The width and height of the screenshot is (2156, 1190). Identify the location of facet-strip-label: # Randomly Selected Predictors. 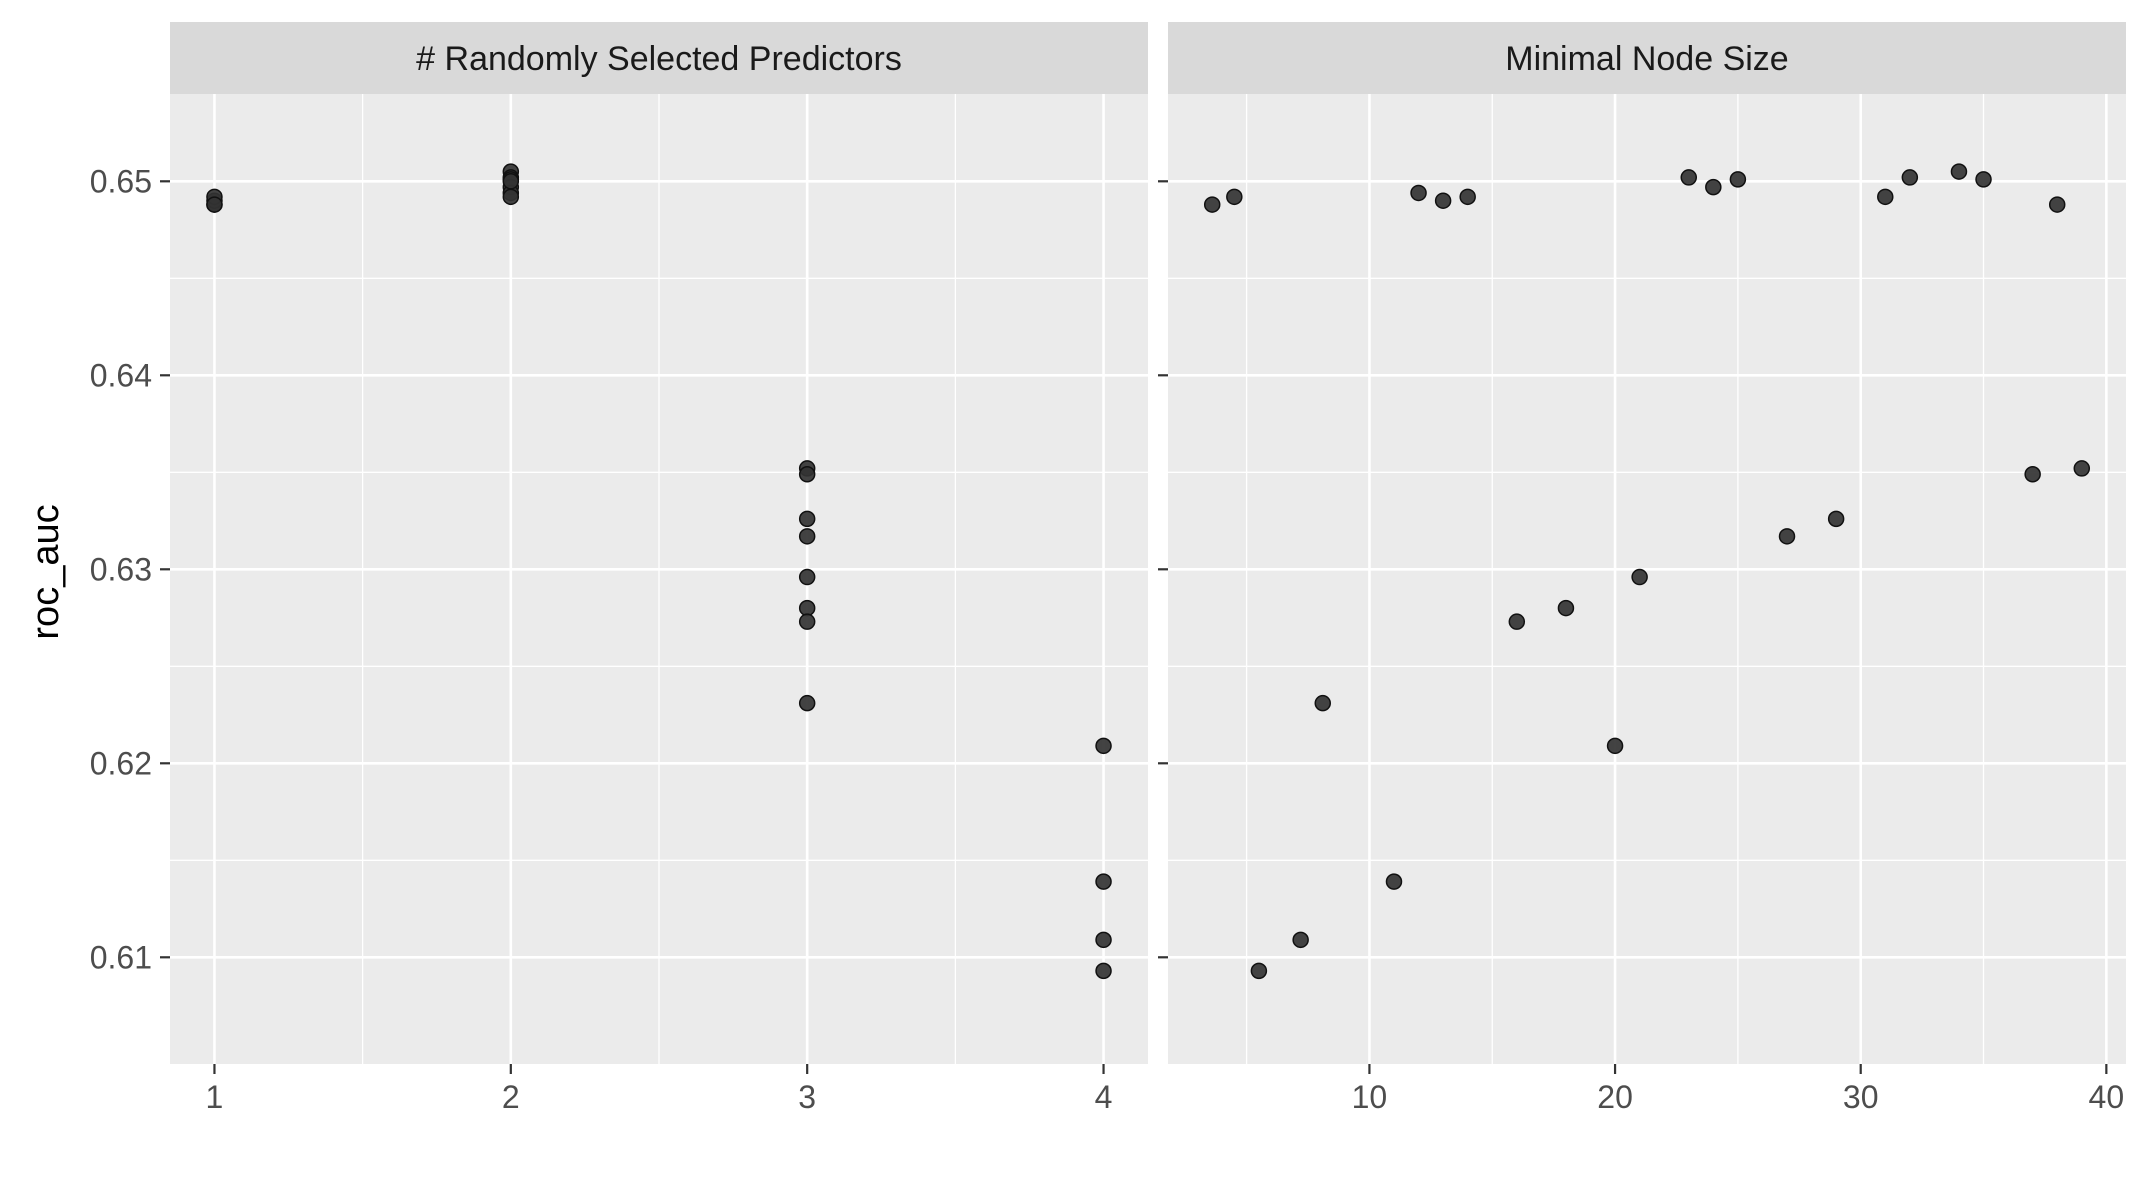
(659, 59).